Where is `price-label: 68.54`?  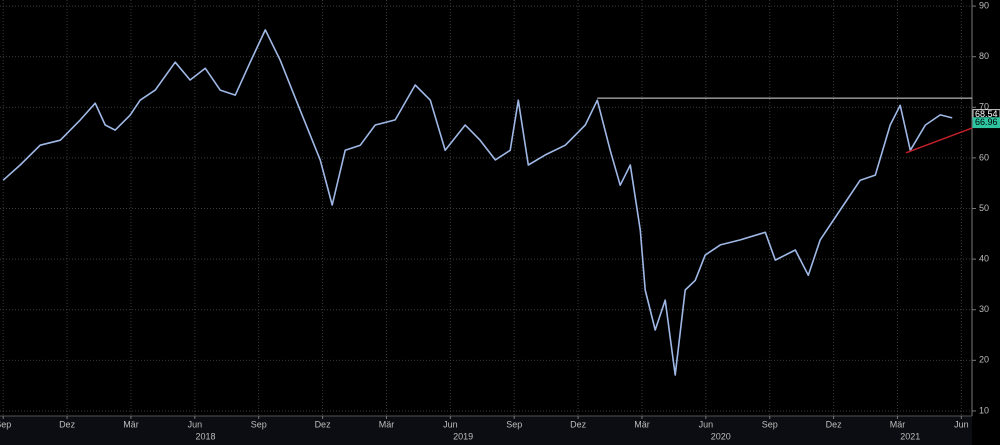 price-label: 68.54 is located at coordinates (986, 114).